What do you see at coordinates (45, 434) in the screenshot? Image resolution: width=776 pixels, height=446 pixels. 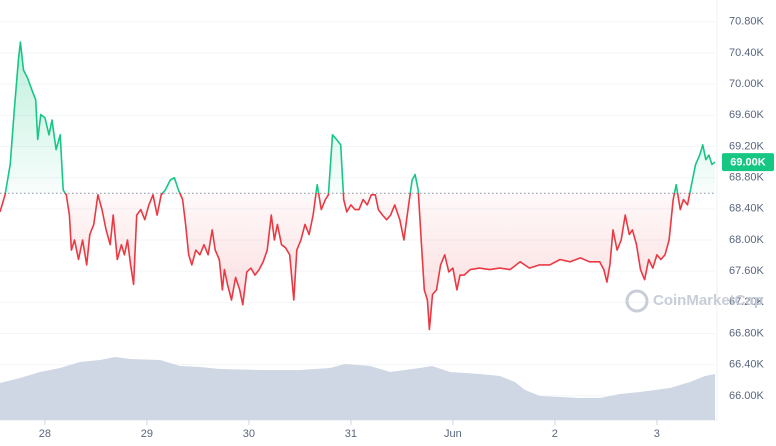 I see `x-tick-label: 28` at bounding box center [45, 434].